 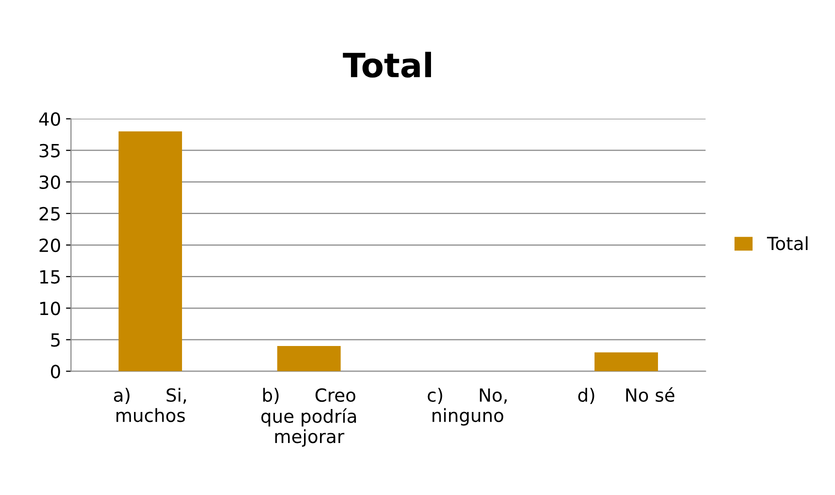 What do you see at coordinates (150, 405) in the screenshot?
I see `x-tick-label: a) Si, muchos` at bounding box center [150, 405].